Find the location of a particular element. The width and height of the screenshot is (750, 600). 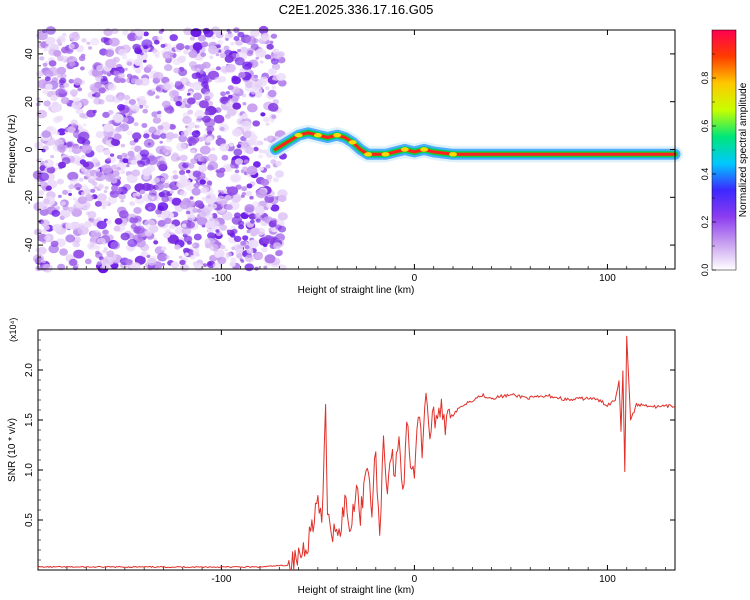

spectrogram-x-tick-label: 100 is located at coordinates (607, 278).